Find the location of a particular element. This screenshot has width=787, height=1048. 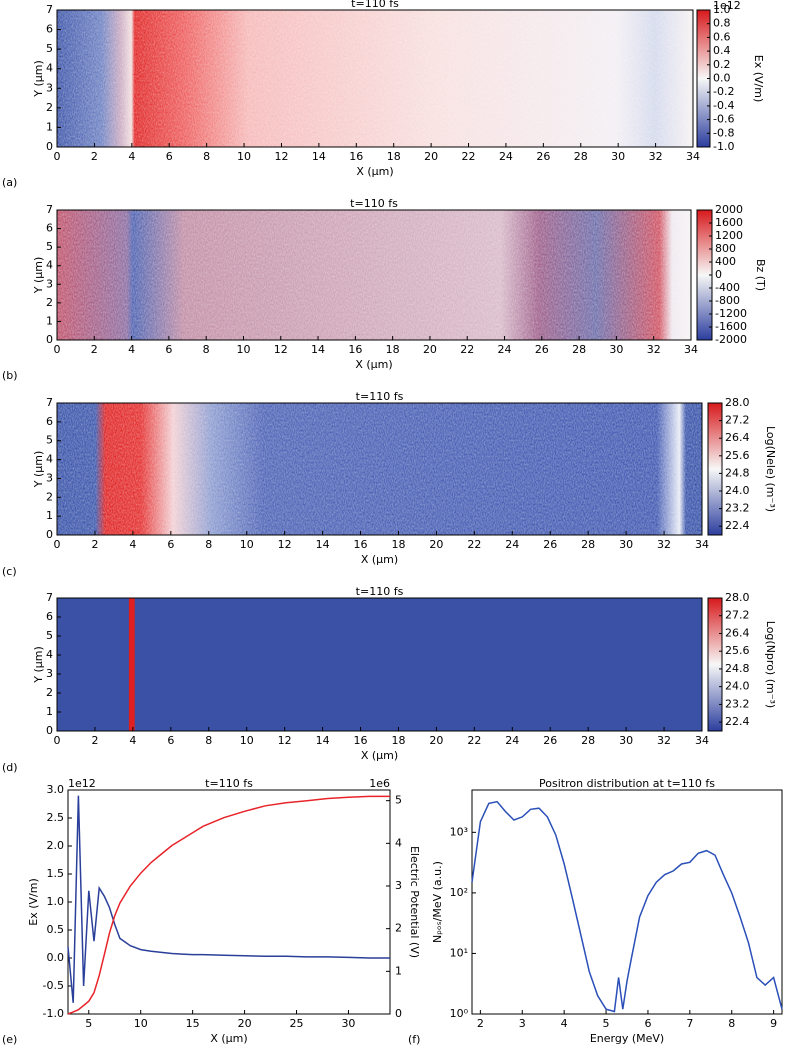

colorbar-tick-label: 400 is located at coordinates (725, 261).